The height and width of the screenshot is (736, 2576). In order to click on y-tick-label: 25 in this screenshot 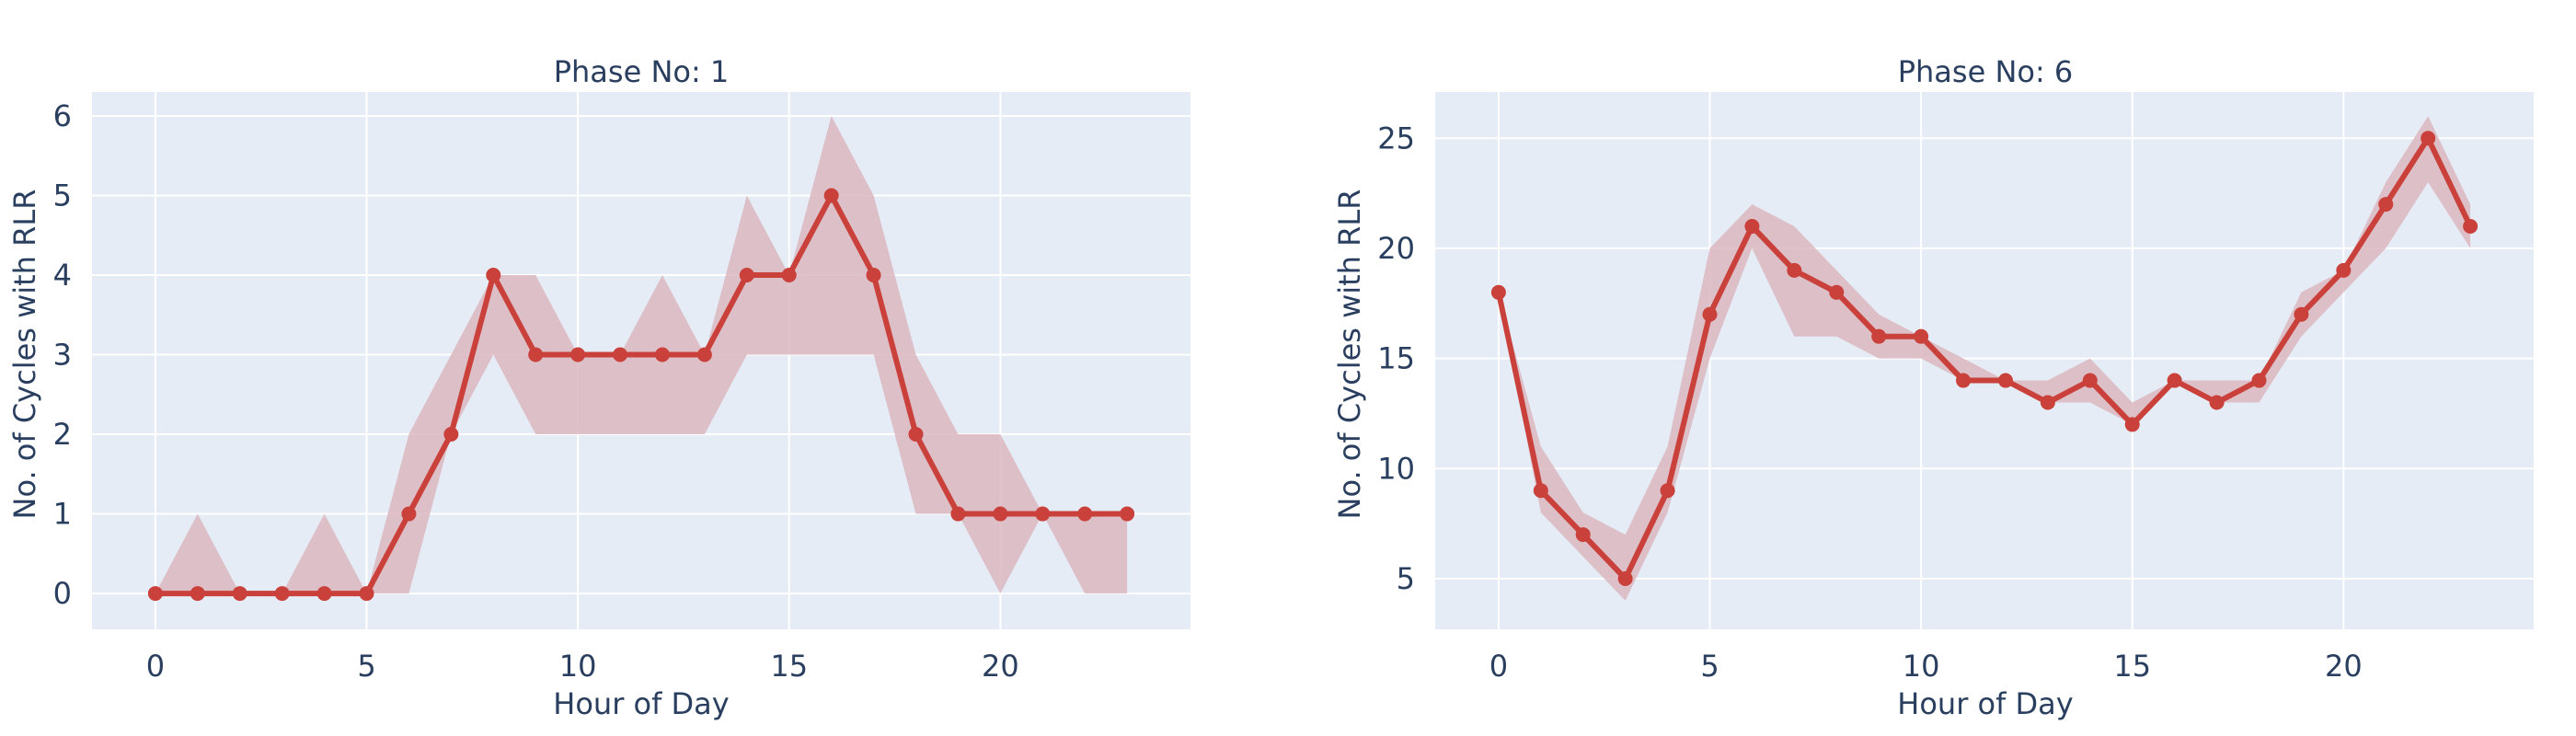, I will do `click(1396, 138)`.